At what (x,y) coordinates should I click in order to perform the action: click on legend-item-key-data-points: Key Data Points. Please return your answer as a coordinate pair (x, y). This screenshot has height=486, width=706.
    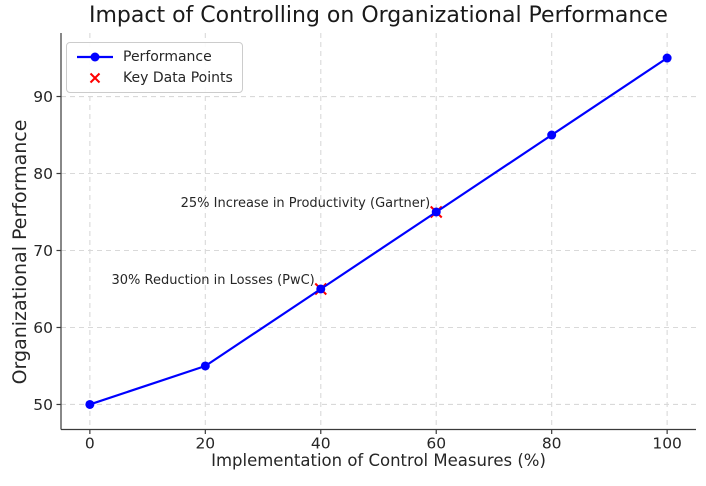
    Looking at the image, I should click on (153, 78).